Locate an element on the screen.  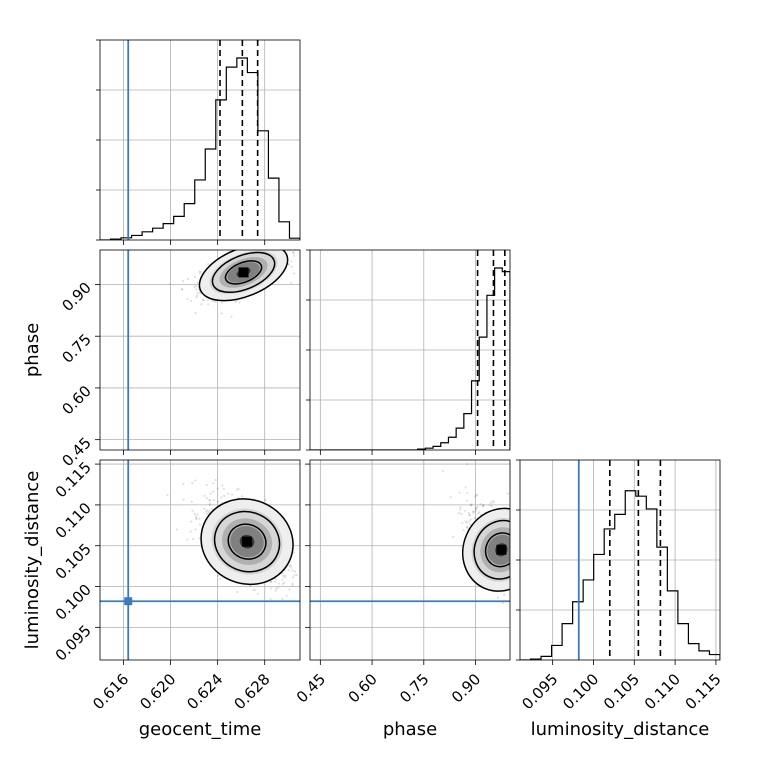
panel-frame-geocent_time_vs_luminosity_distance is located at coordinates (200, 560).